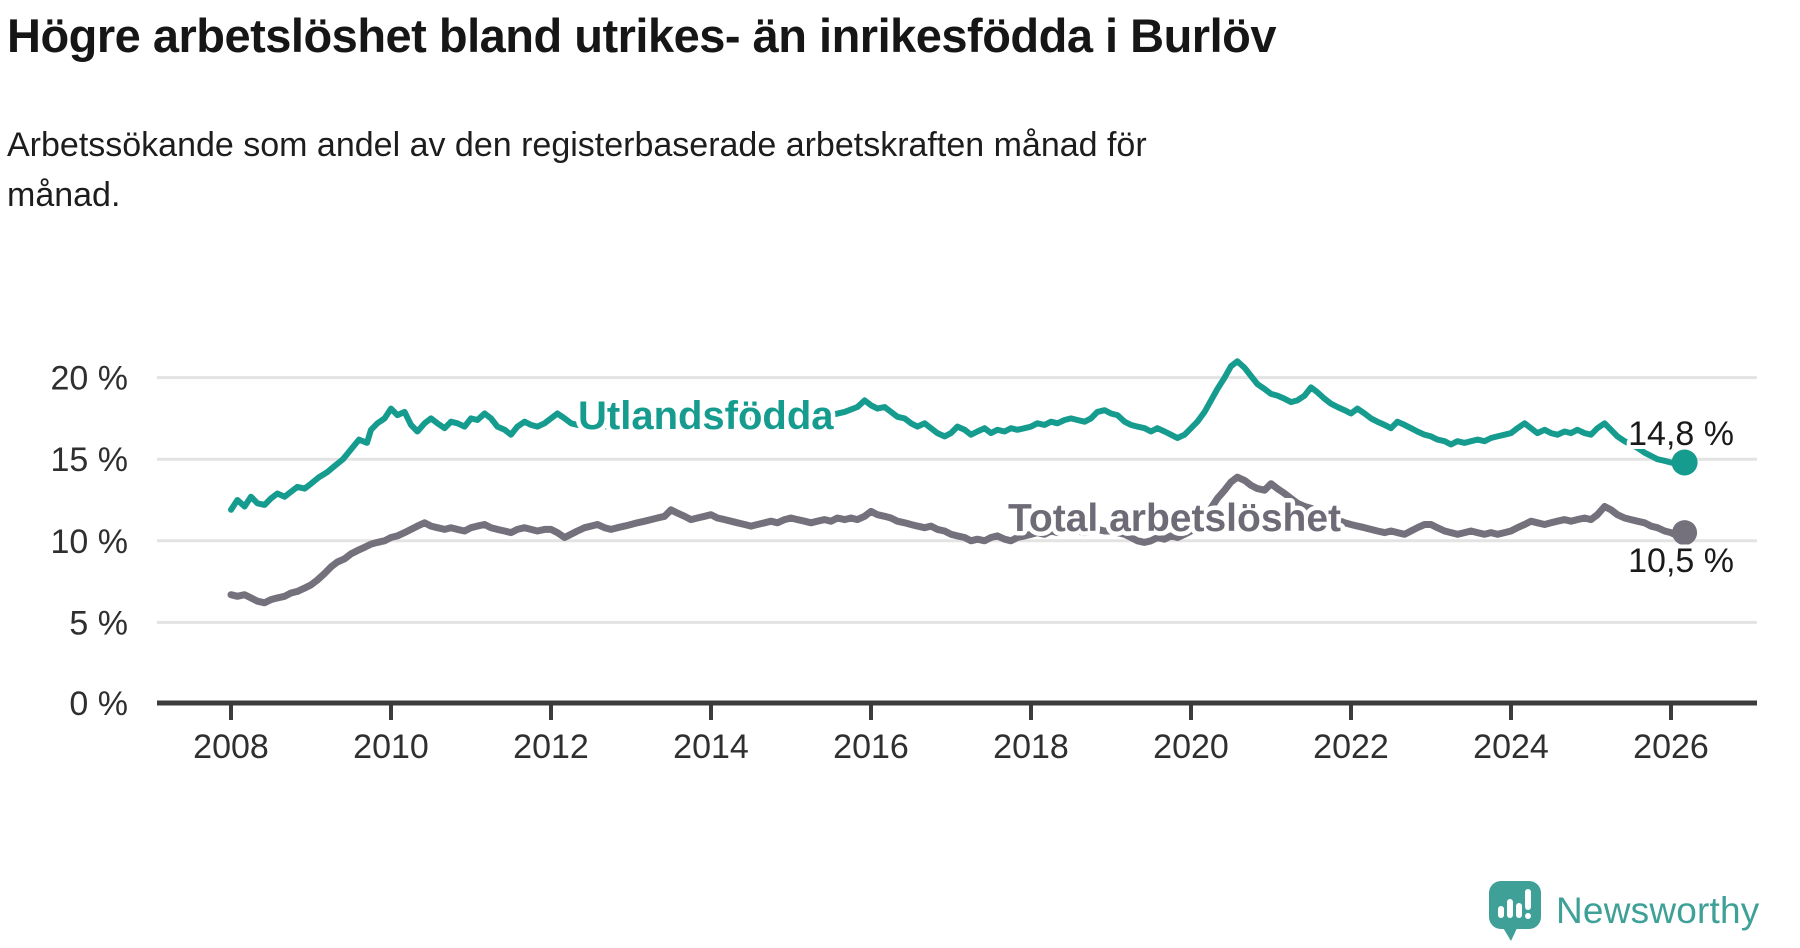 Image resolution: width=1800 pixels, height=948 pixels. Describe the element at coordinates (90, 460) in the screenshot. I see `y-tick-label-15: 15 %` at that location.